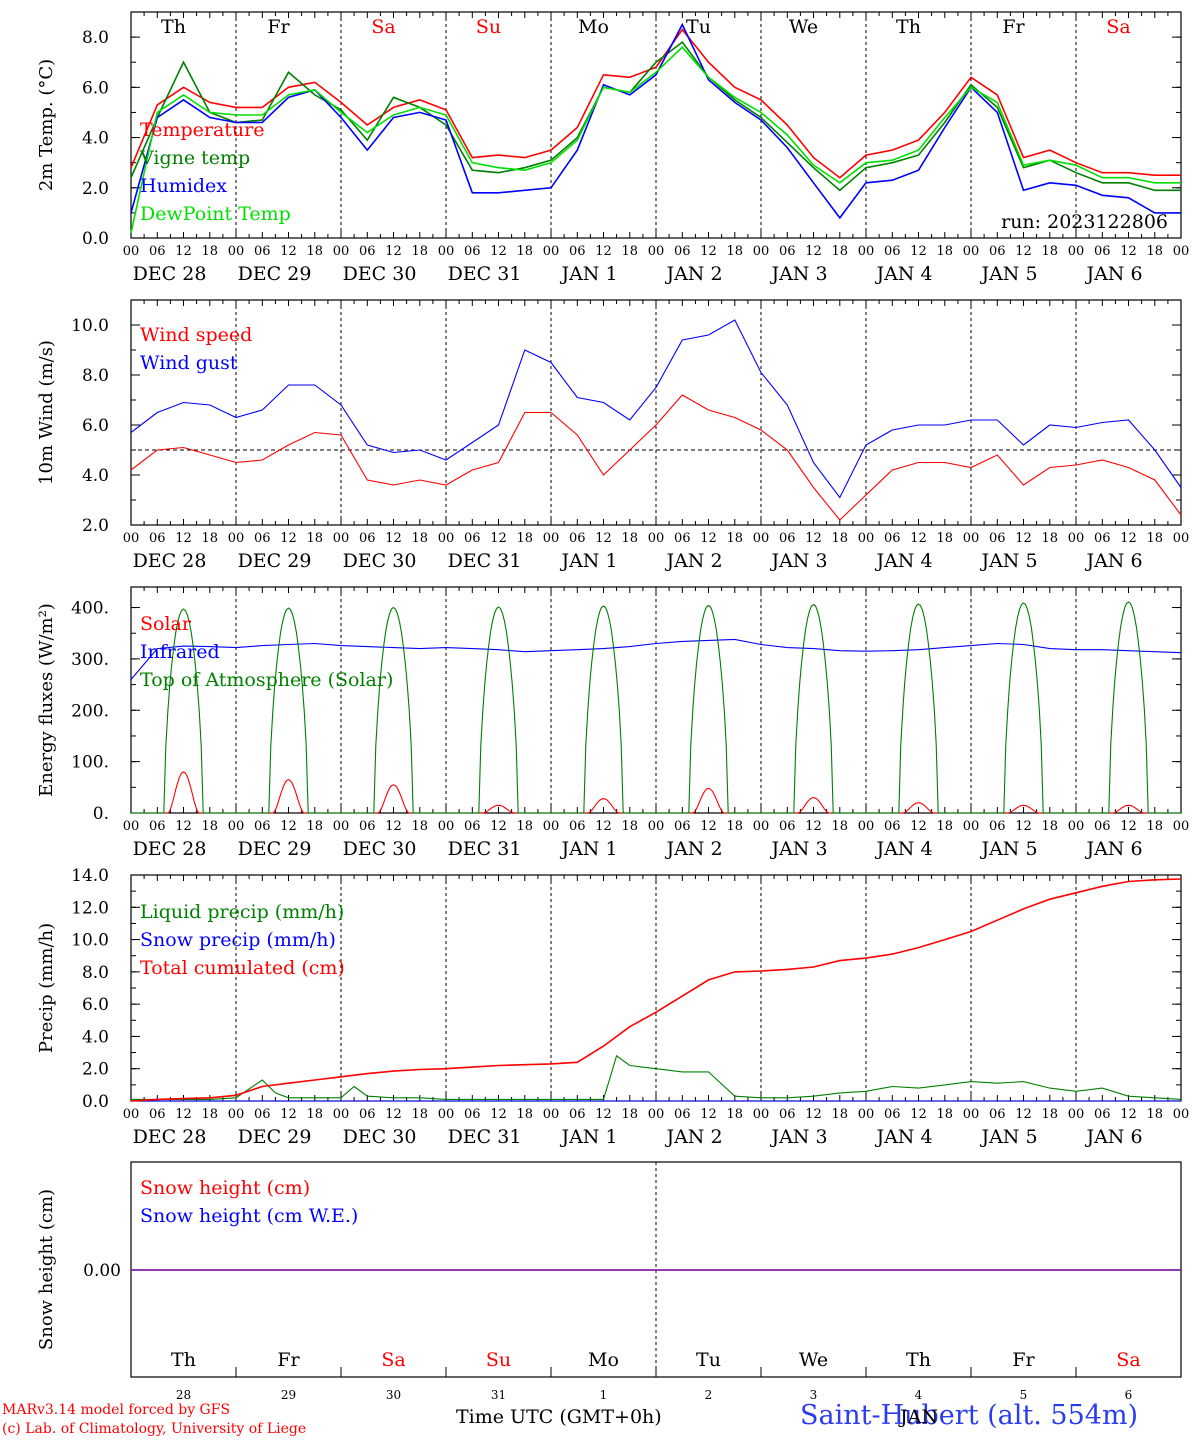 The image size is (1194, 1444). What do you see at coordinates (498, 1360) in the screenshot?
I see `weekday-label: Su` at bounding box center [498, 1360].